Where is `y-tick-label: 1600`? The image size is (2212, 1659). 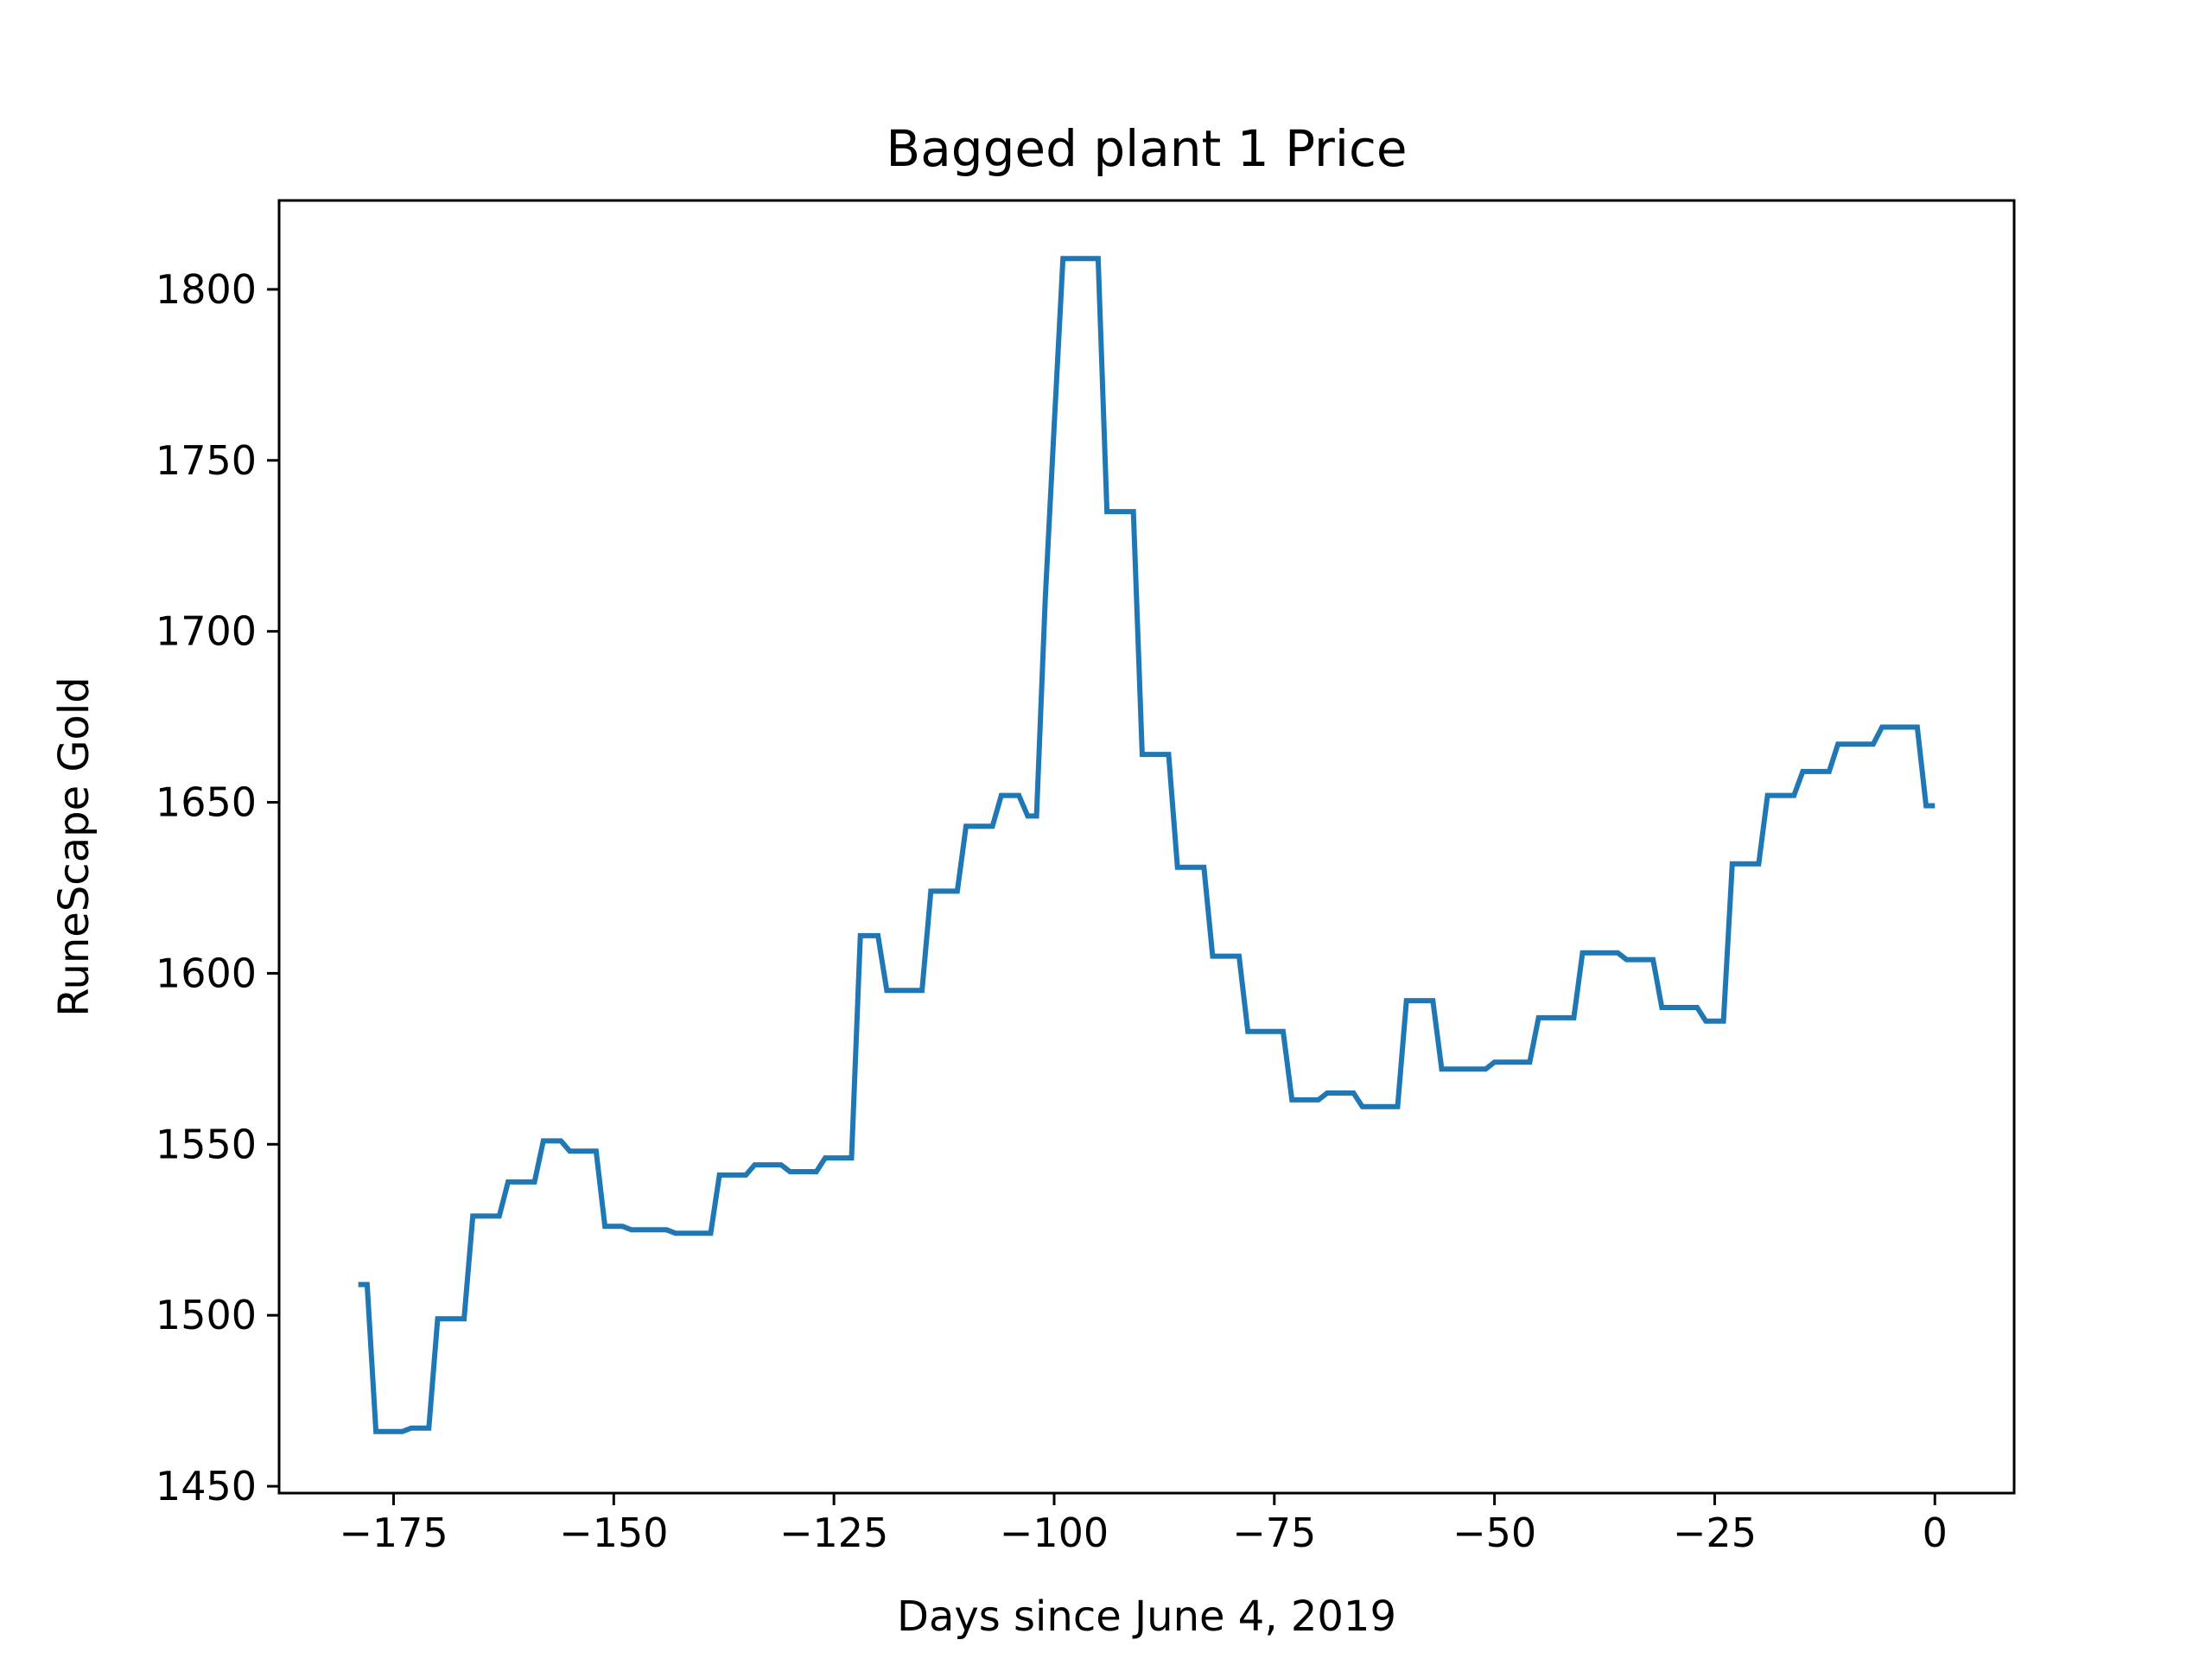 y-tick-label: 1600 is located at coordinates (206, 973).